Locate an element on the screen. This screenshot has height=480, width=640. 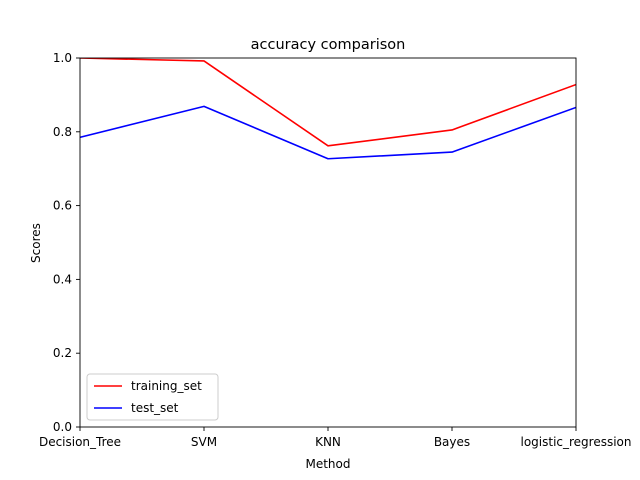
x-tick-label: KNN is located at coordinates (328, 442).